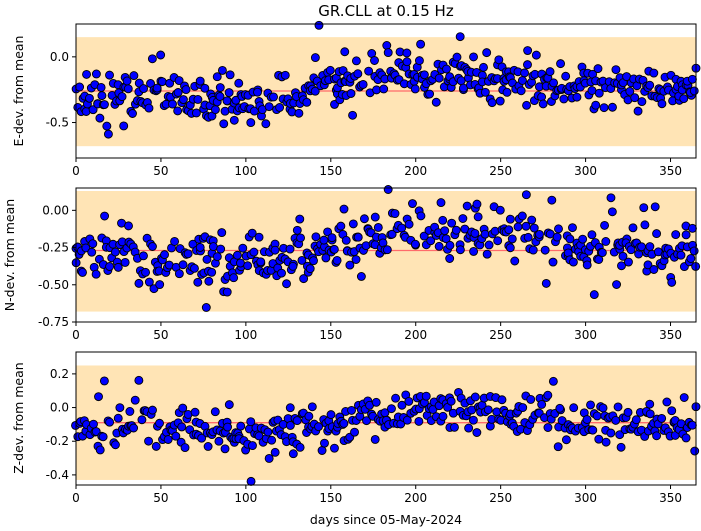 This screenshot has height=531, width=701. I want to click on y-axis-label: E-dev. from mean, so click(18, 91).